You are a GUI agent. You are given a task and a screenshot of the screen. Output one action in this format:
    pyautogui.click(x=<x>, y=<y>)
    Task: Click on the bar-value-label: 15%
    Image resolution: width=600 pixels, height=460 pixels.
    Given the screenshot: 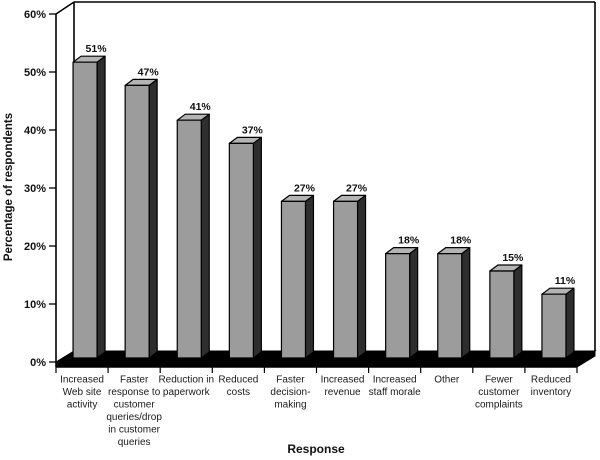 What is the action you would take?
    pyautogui.click(x=513, y=258)
    